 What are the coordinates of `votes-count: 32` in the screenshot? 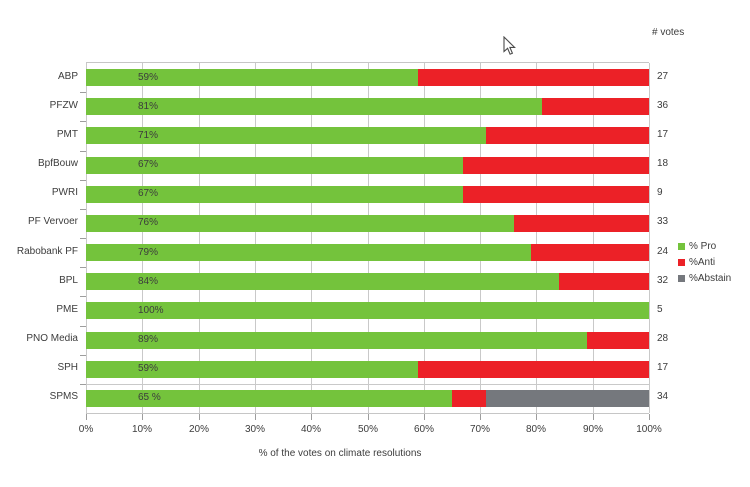 It's located at (663, 280).